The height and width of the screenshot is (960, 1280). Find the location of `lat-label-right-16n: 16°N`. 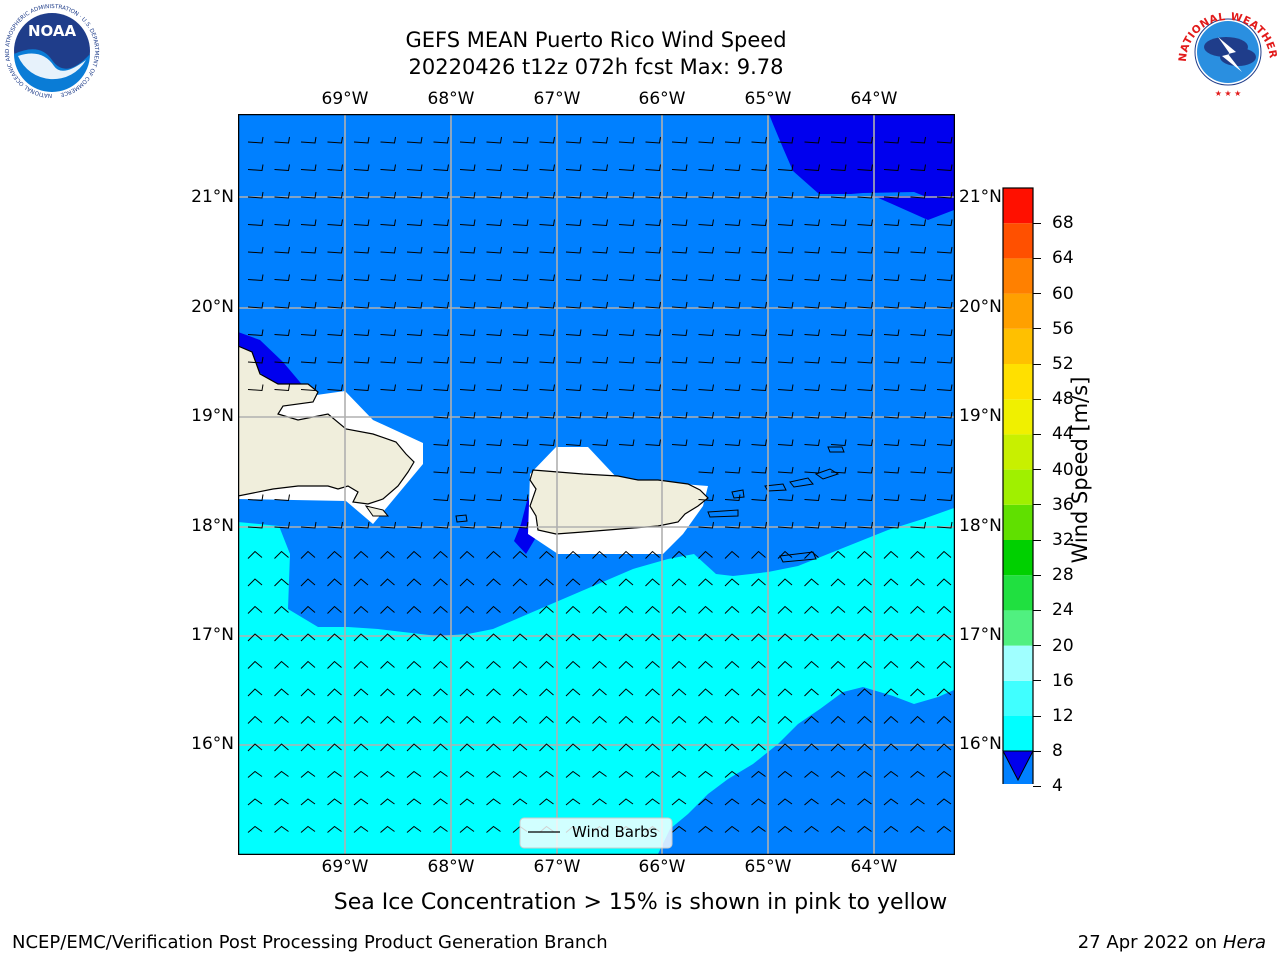

lat-label-right-16n: 16°N is located at coordinates (980, 744).